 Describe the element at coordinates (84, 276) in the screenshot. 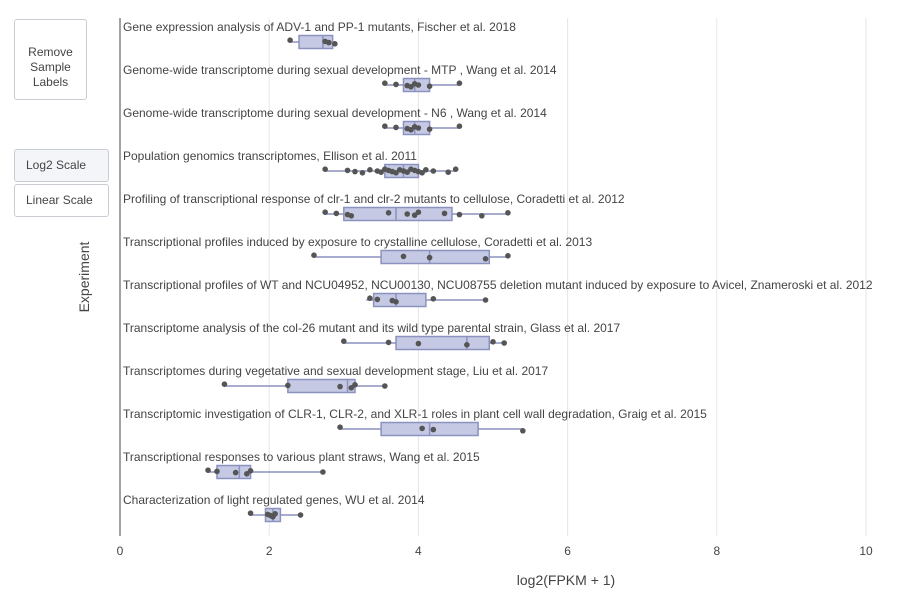

I see `y-axis-label: Experiment` at that location.